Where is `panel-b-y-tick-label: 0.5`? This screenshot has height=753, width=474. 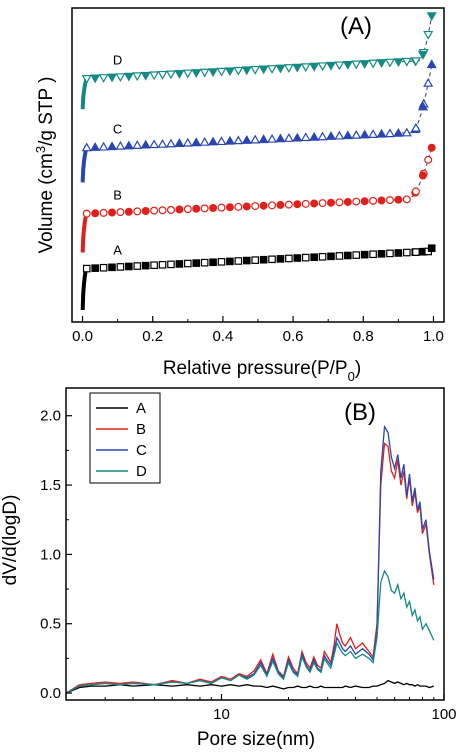 panel-b-y-tick-label: 0.5 is located at coordinates (50, 624).